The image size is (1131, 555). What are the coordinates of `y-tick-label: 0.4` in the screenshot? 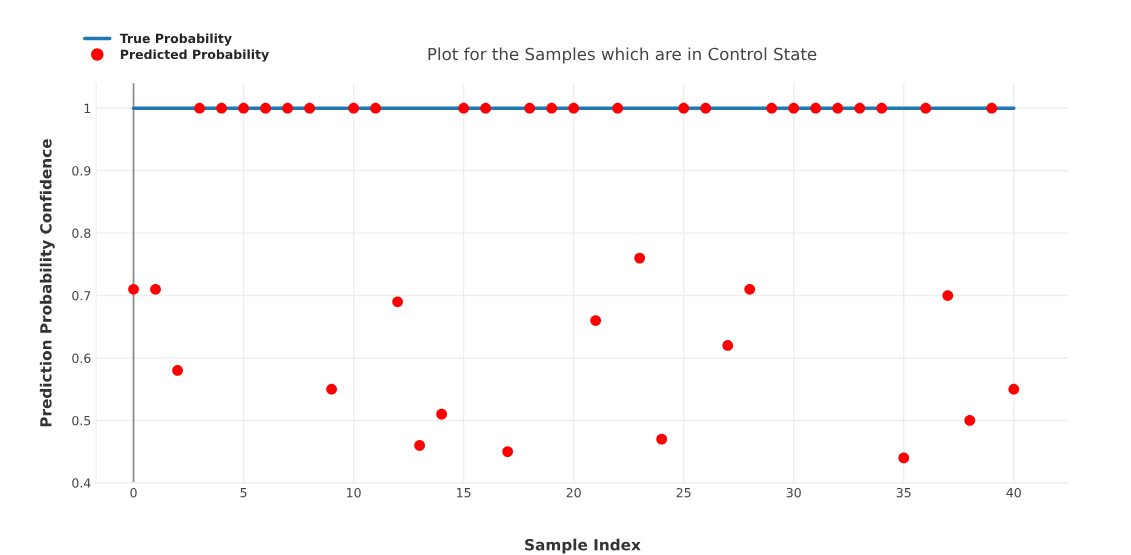 It's located at (81, 483).